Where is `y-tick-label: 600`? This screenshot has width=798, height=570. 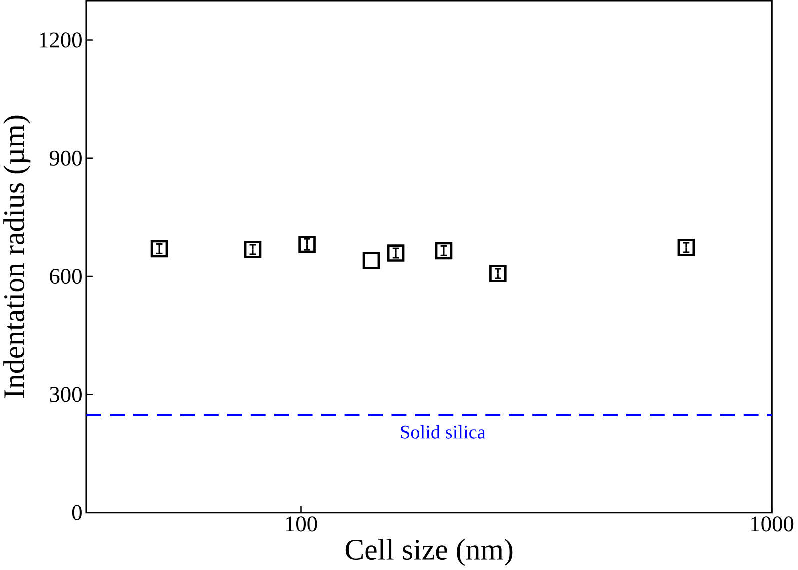
y-tick-label: 600 is located at coordinates (66, 276).